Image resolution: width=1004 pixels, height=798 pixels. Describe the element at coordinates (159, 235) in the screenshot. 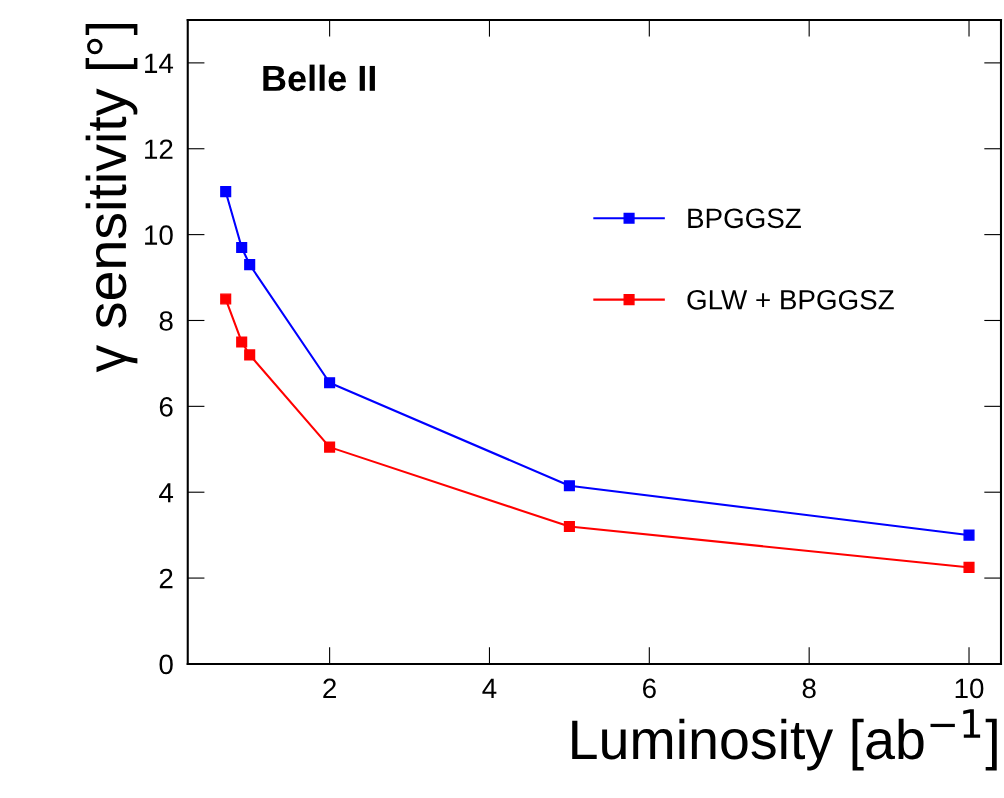

I see `y-tick-label: 10` at that location.